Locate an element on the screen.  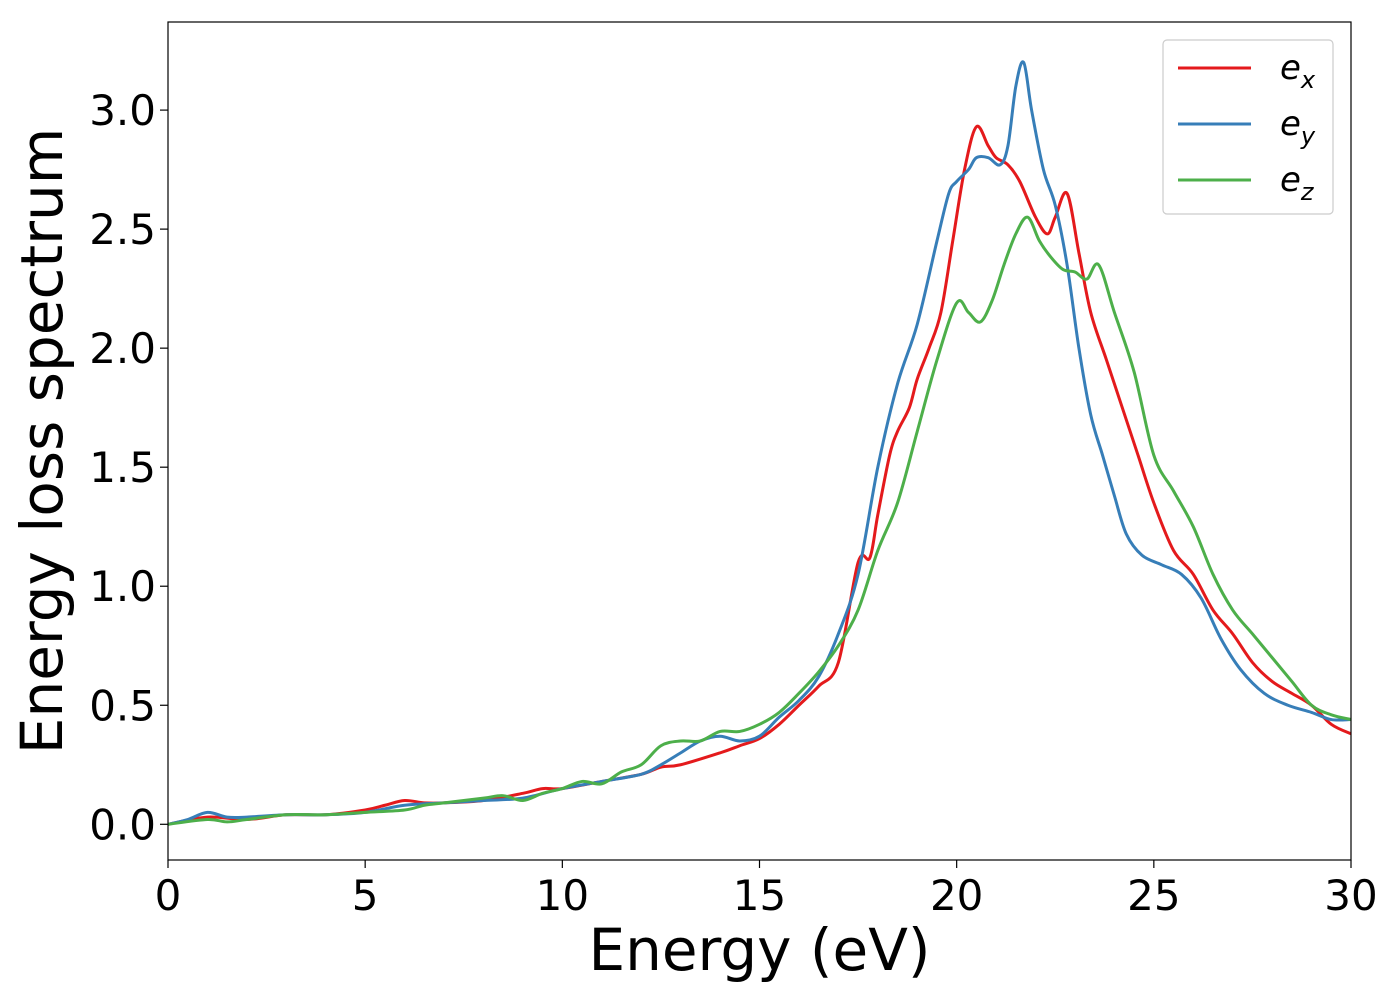
y-tick-label: 2.0 is located at coordinates (122, 348).